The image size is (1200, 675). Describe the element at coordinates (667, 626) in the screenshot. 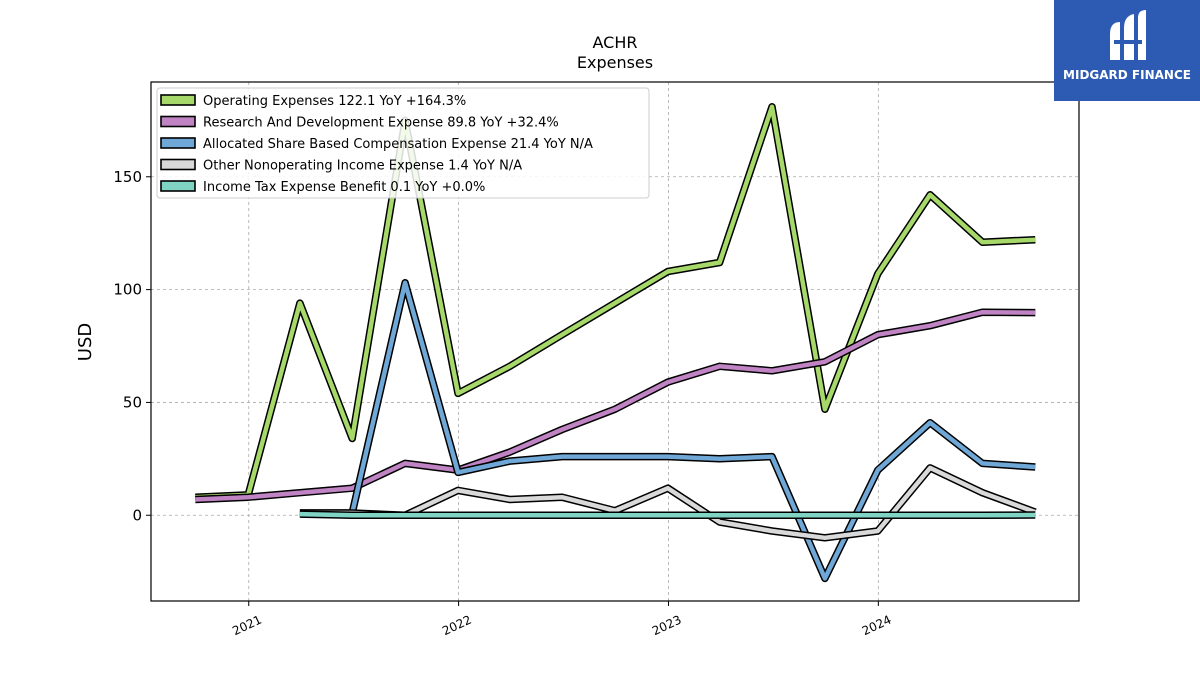

I see `x-tick-label: 2023` at that location.